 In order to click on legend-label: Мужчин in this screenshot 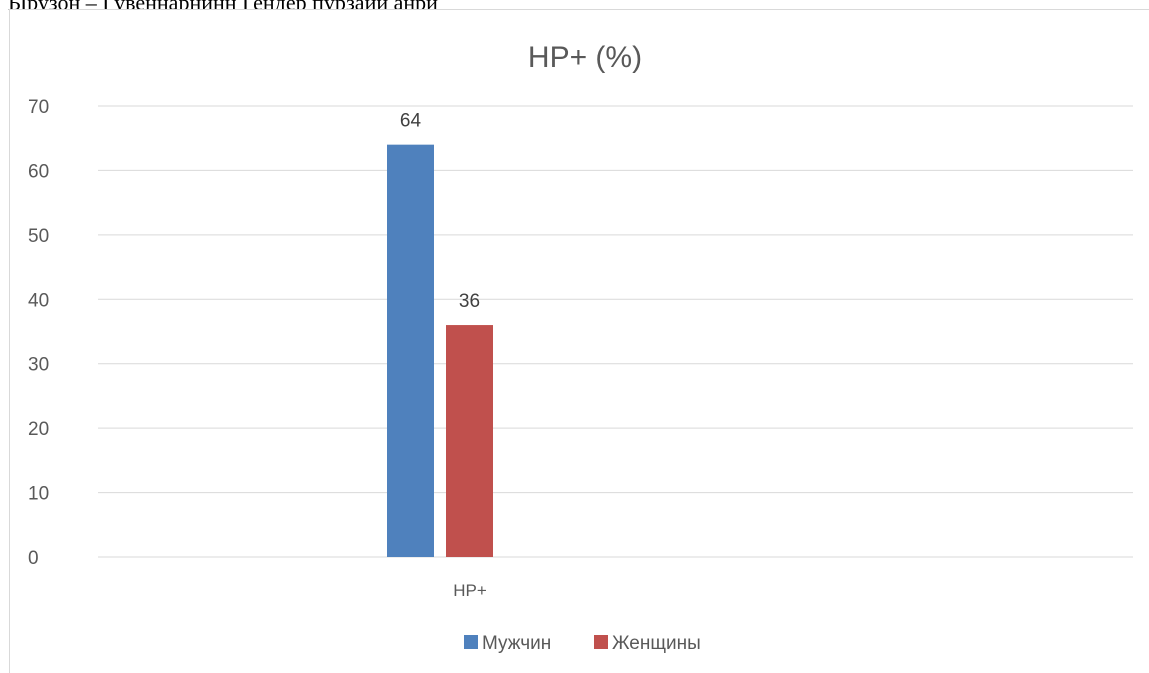, I will do `click(516, 643)`.